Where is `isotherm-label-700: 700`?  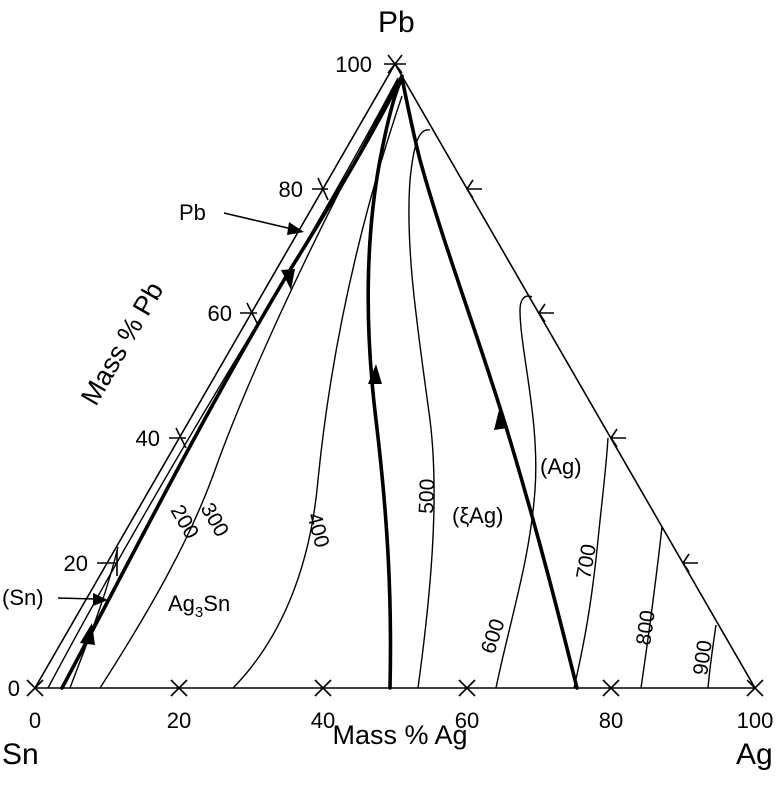 isotherm-label-700: 700 is located at coordinates (586, 561).